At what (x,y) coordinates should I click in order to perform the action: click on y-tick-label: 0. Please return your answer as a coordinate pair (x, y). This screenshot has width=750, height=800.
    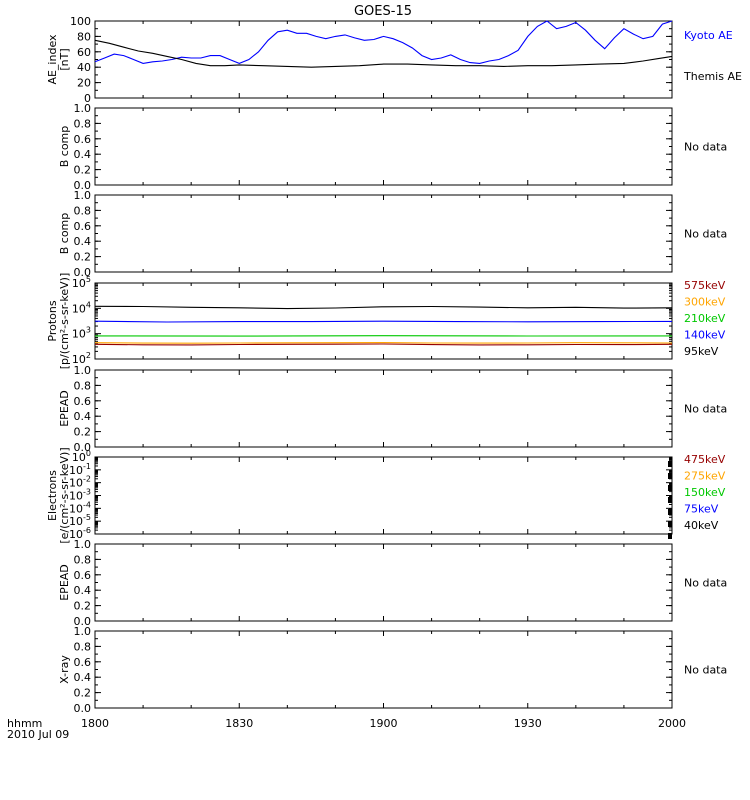
    Looking at the image, I should click on (87, 98).